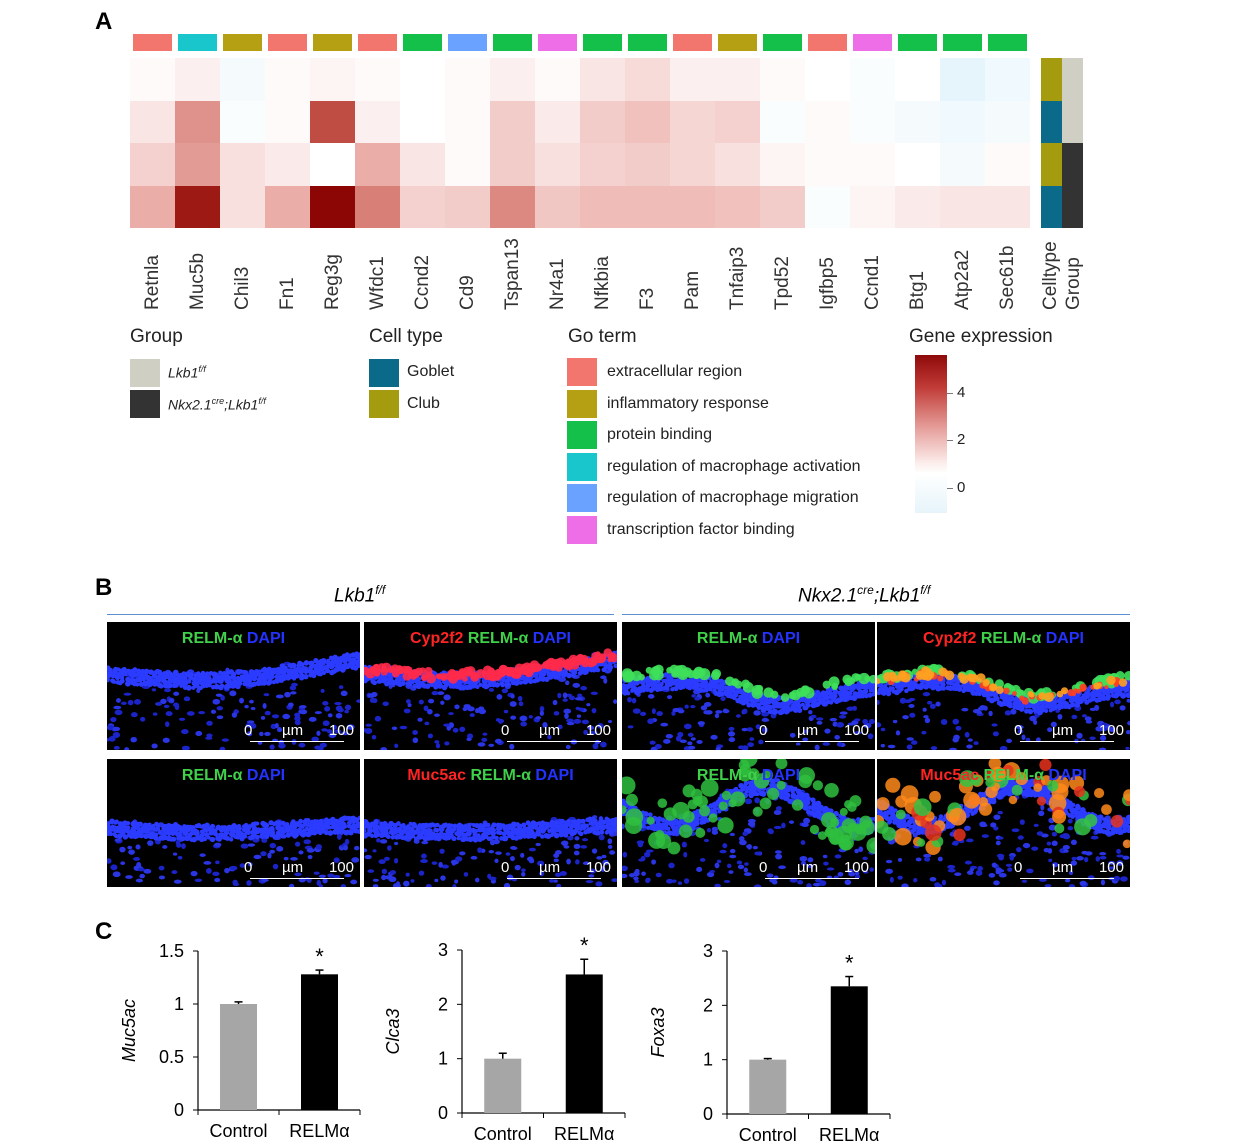 The image size is (1245, 1148). What do you see at coordinates (423, 403) in the screenshot?
I see `celltype-legend-club: Club` at bounding box center [423, 403].